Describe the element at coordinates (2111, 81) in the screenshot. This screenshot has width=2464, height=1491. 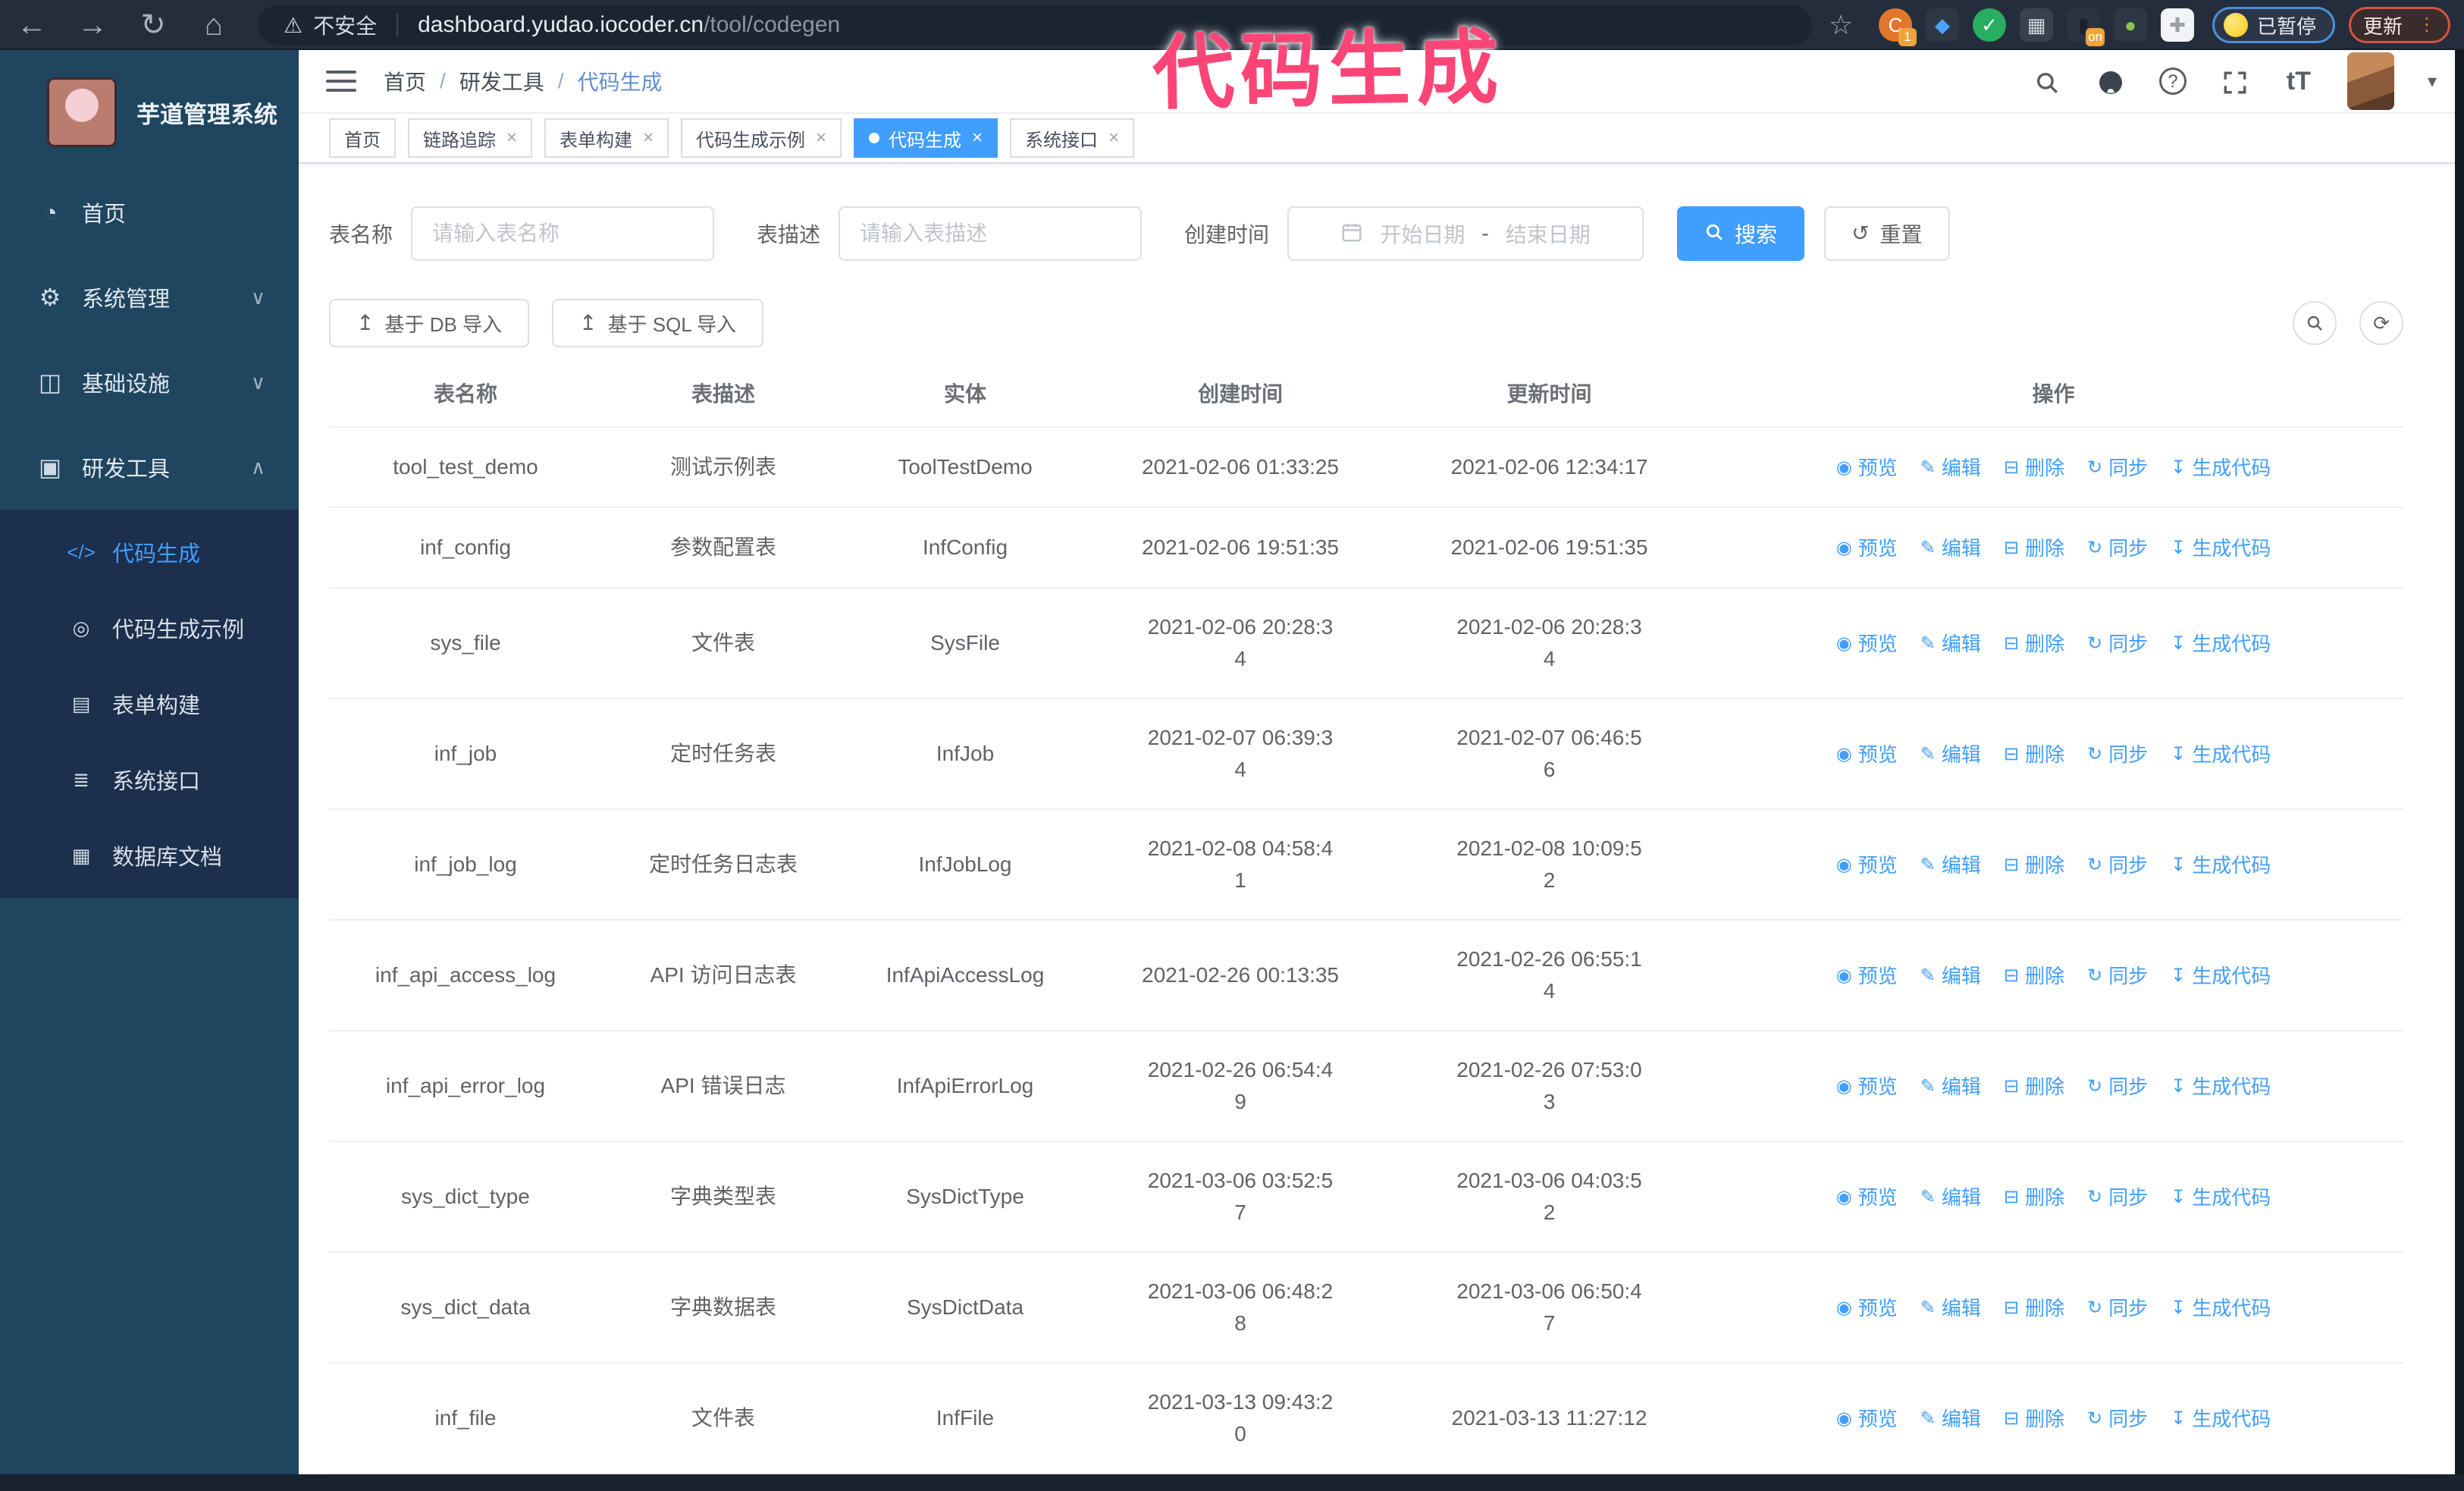
I see `github-icon` at that location.